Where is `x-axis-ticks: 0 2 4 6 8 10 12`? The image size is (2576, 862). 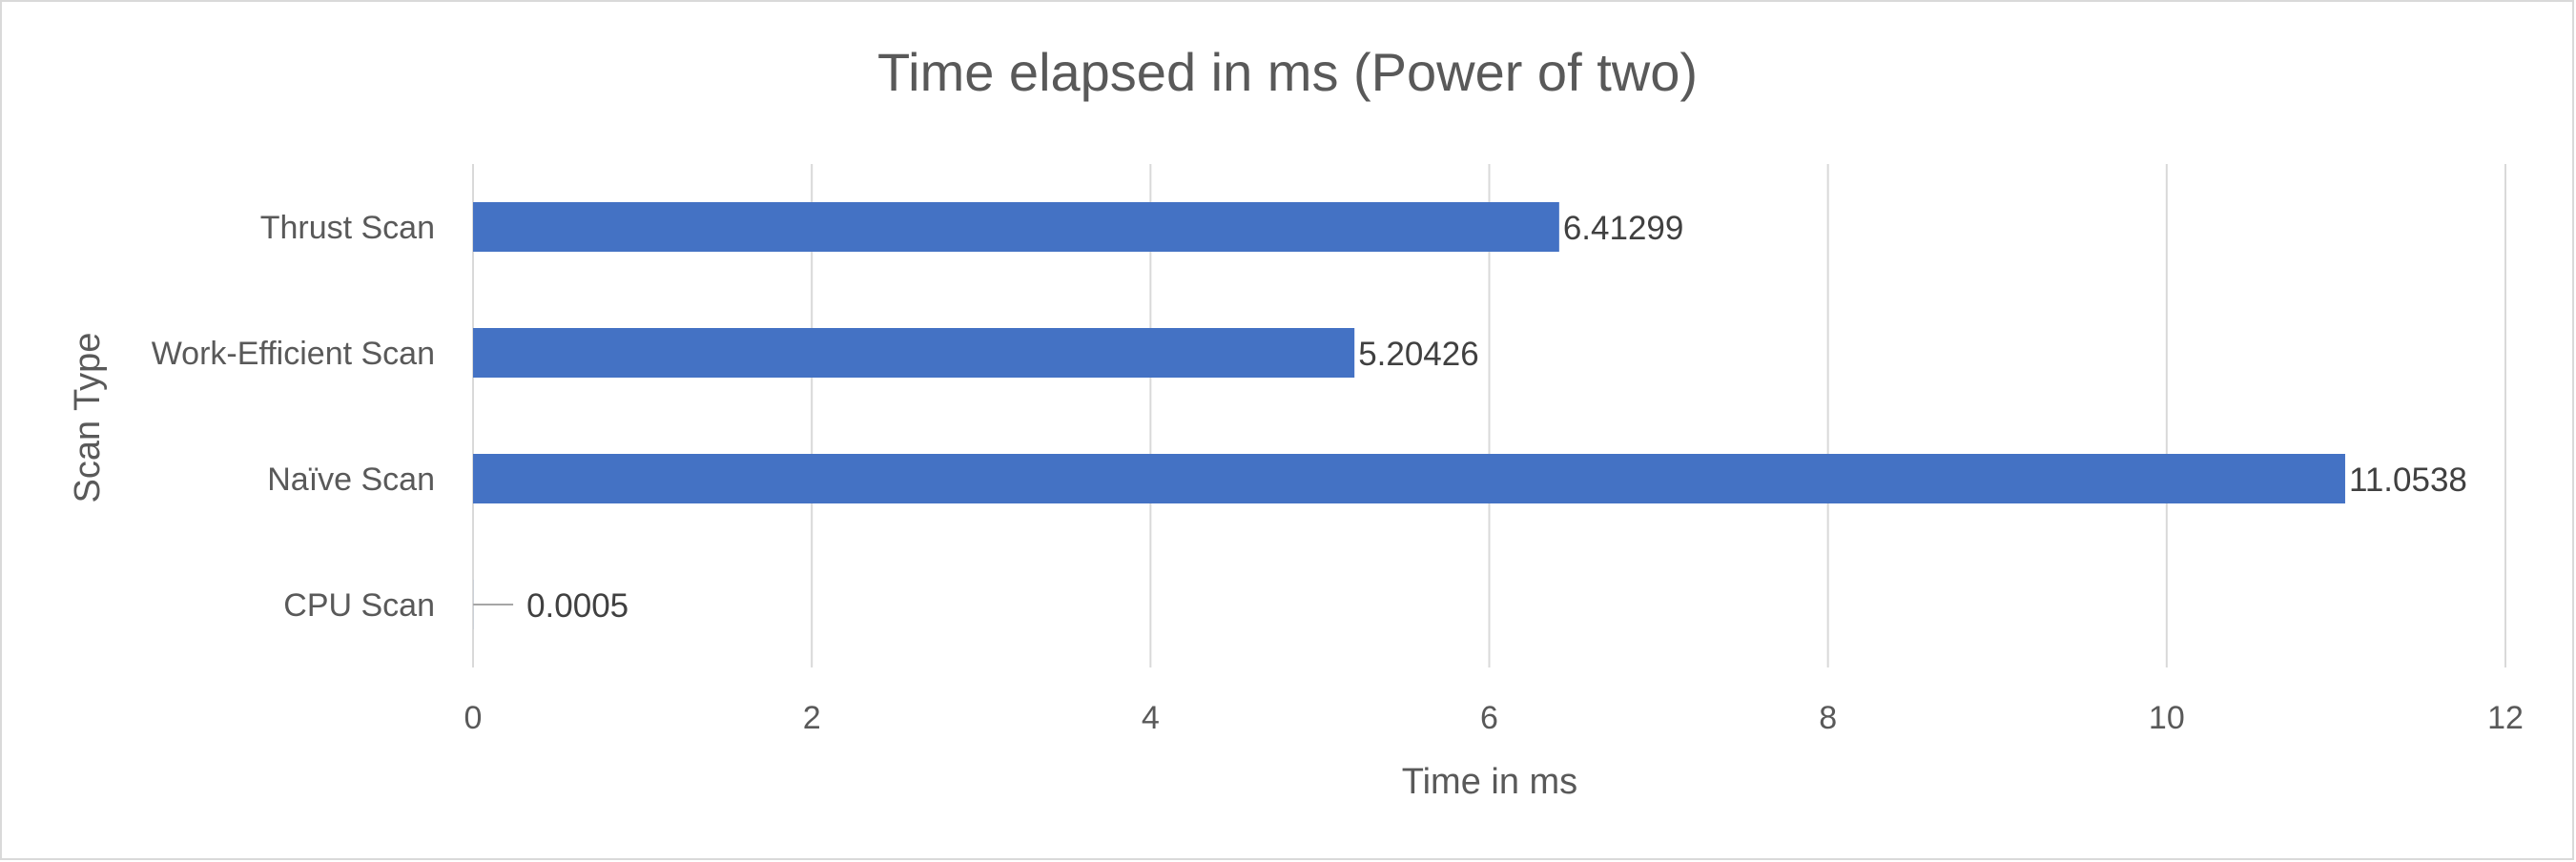
x-axis-ticks: 0 2 4 6 8 10 12 is located at coordinates (1494, 718).